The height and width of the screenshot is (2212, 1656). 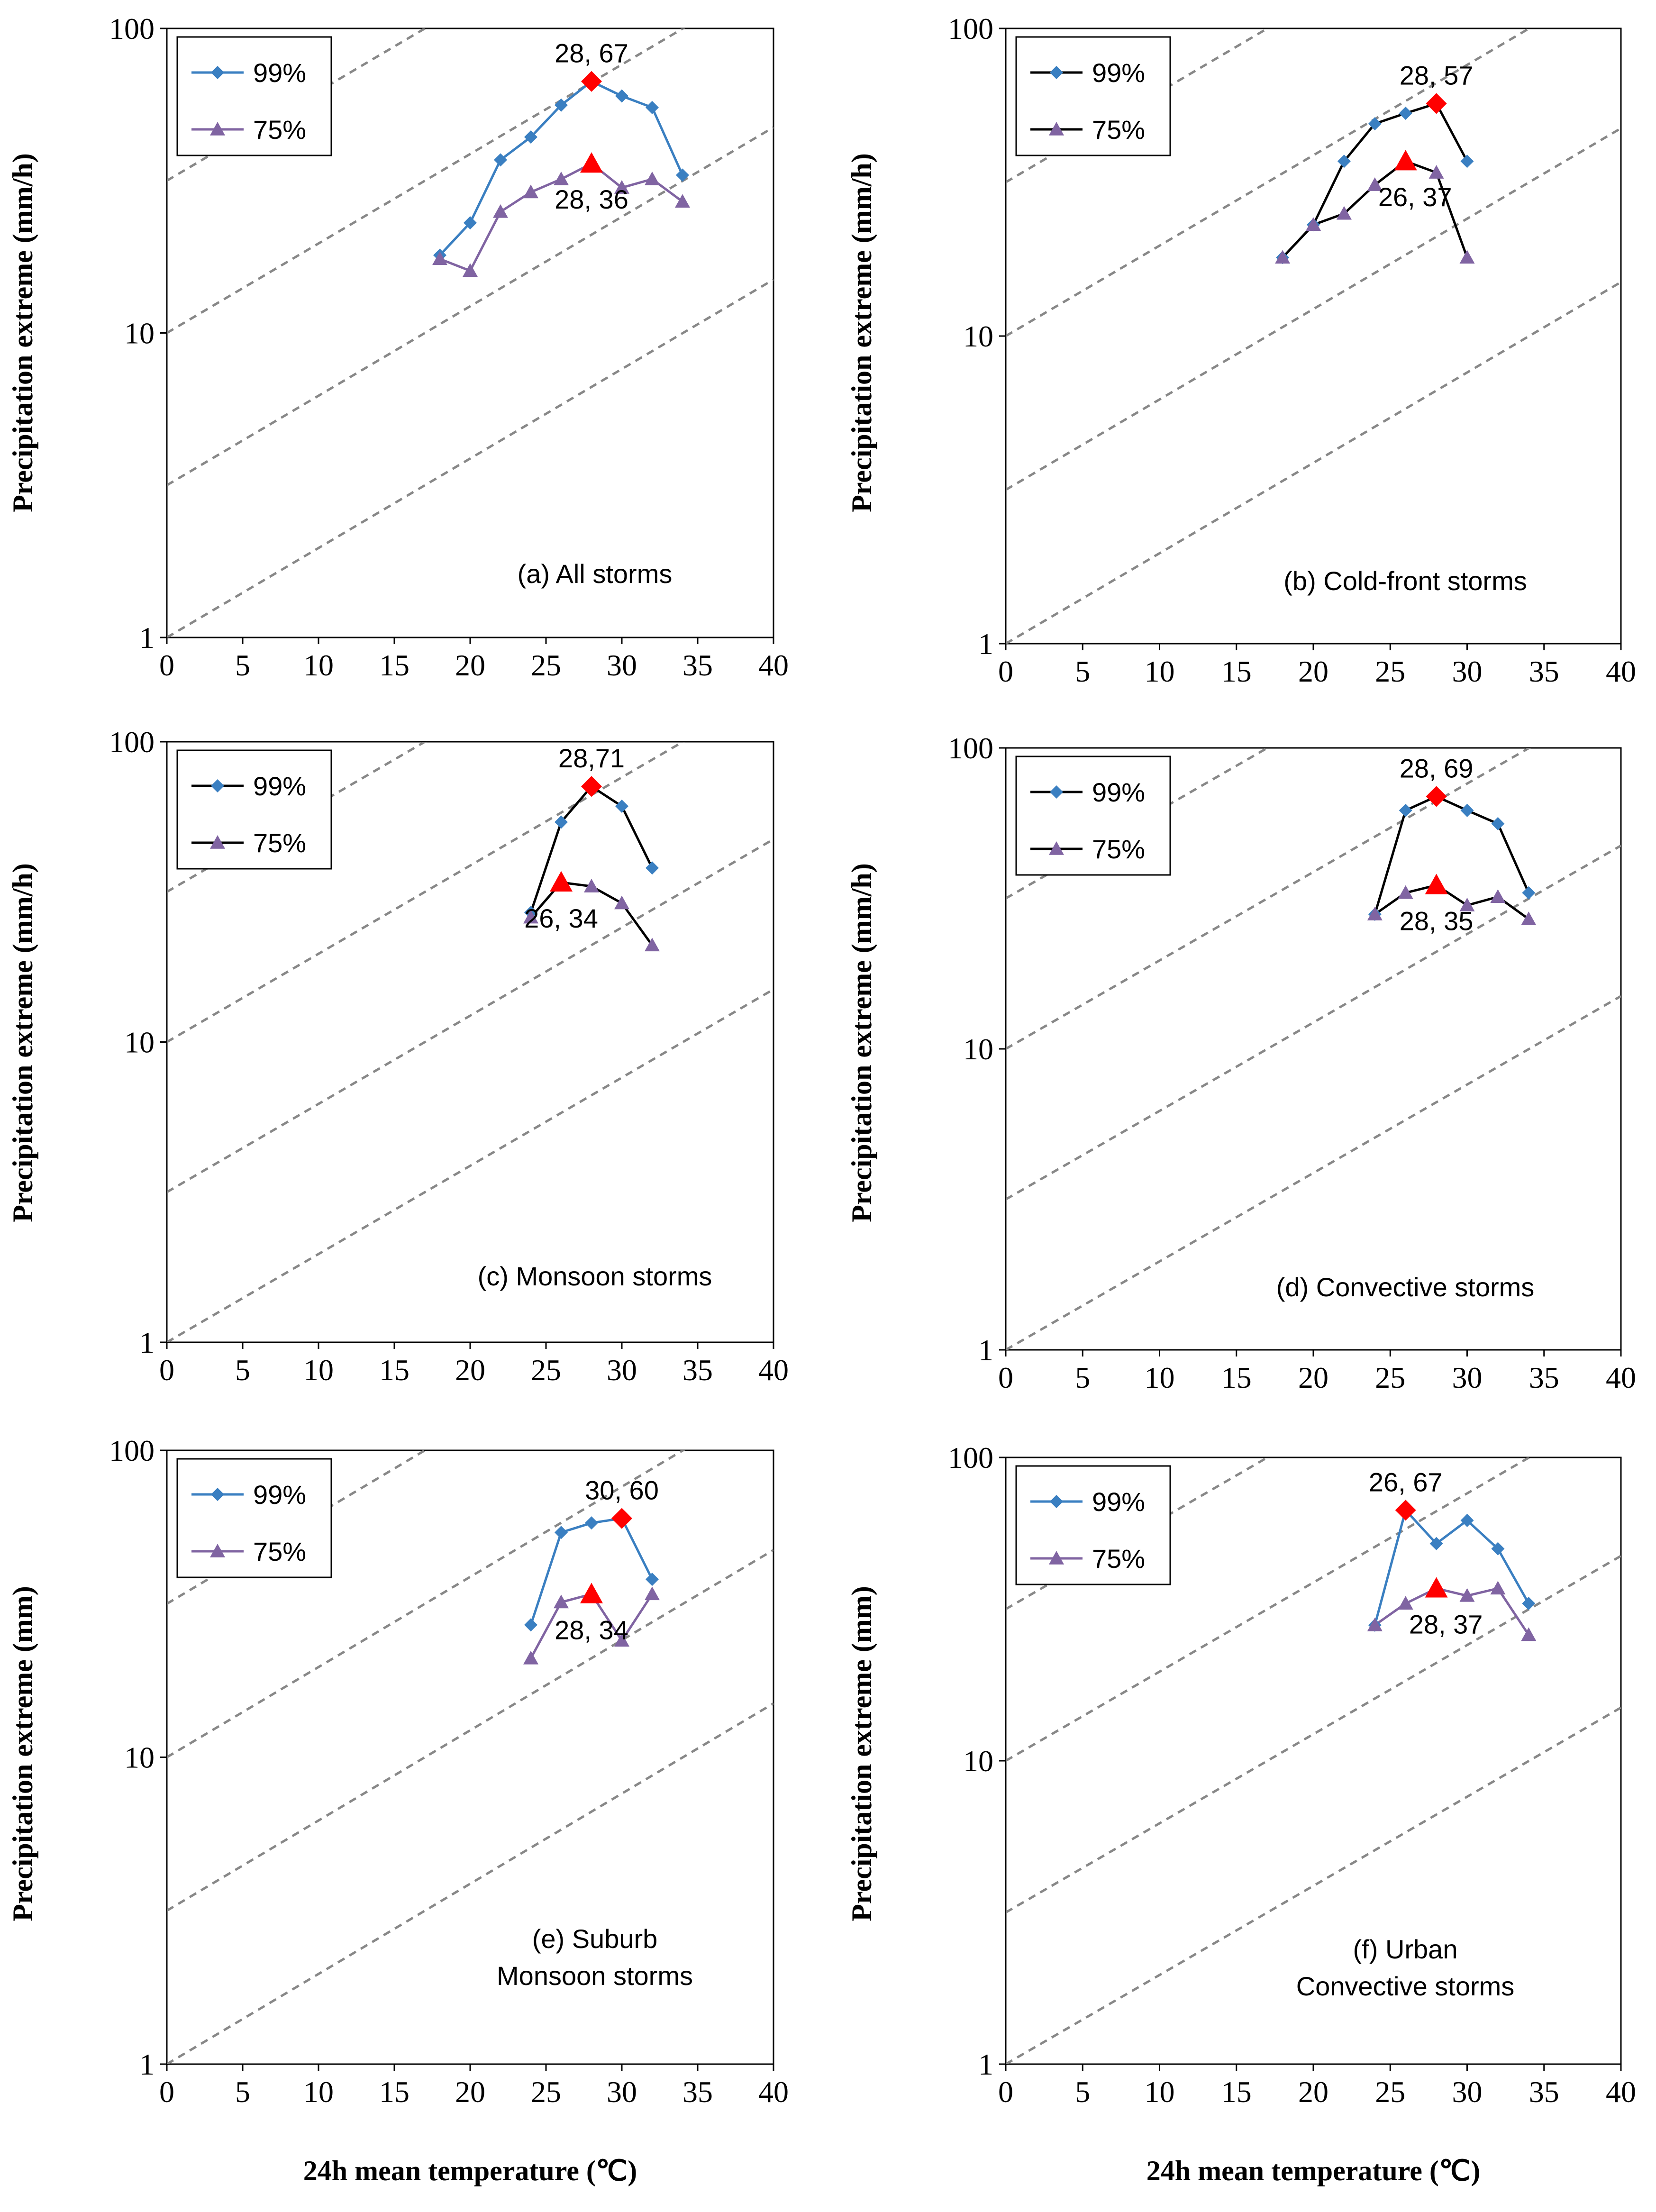 I want to click on data-label: 28, 34, so click(x=591, y=1630).